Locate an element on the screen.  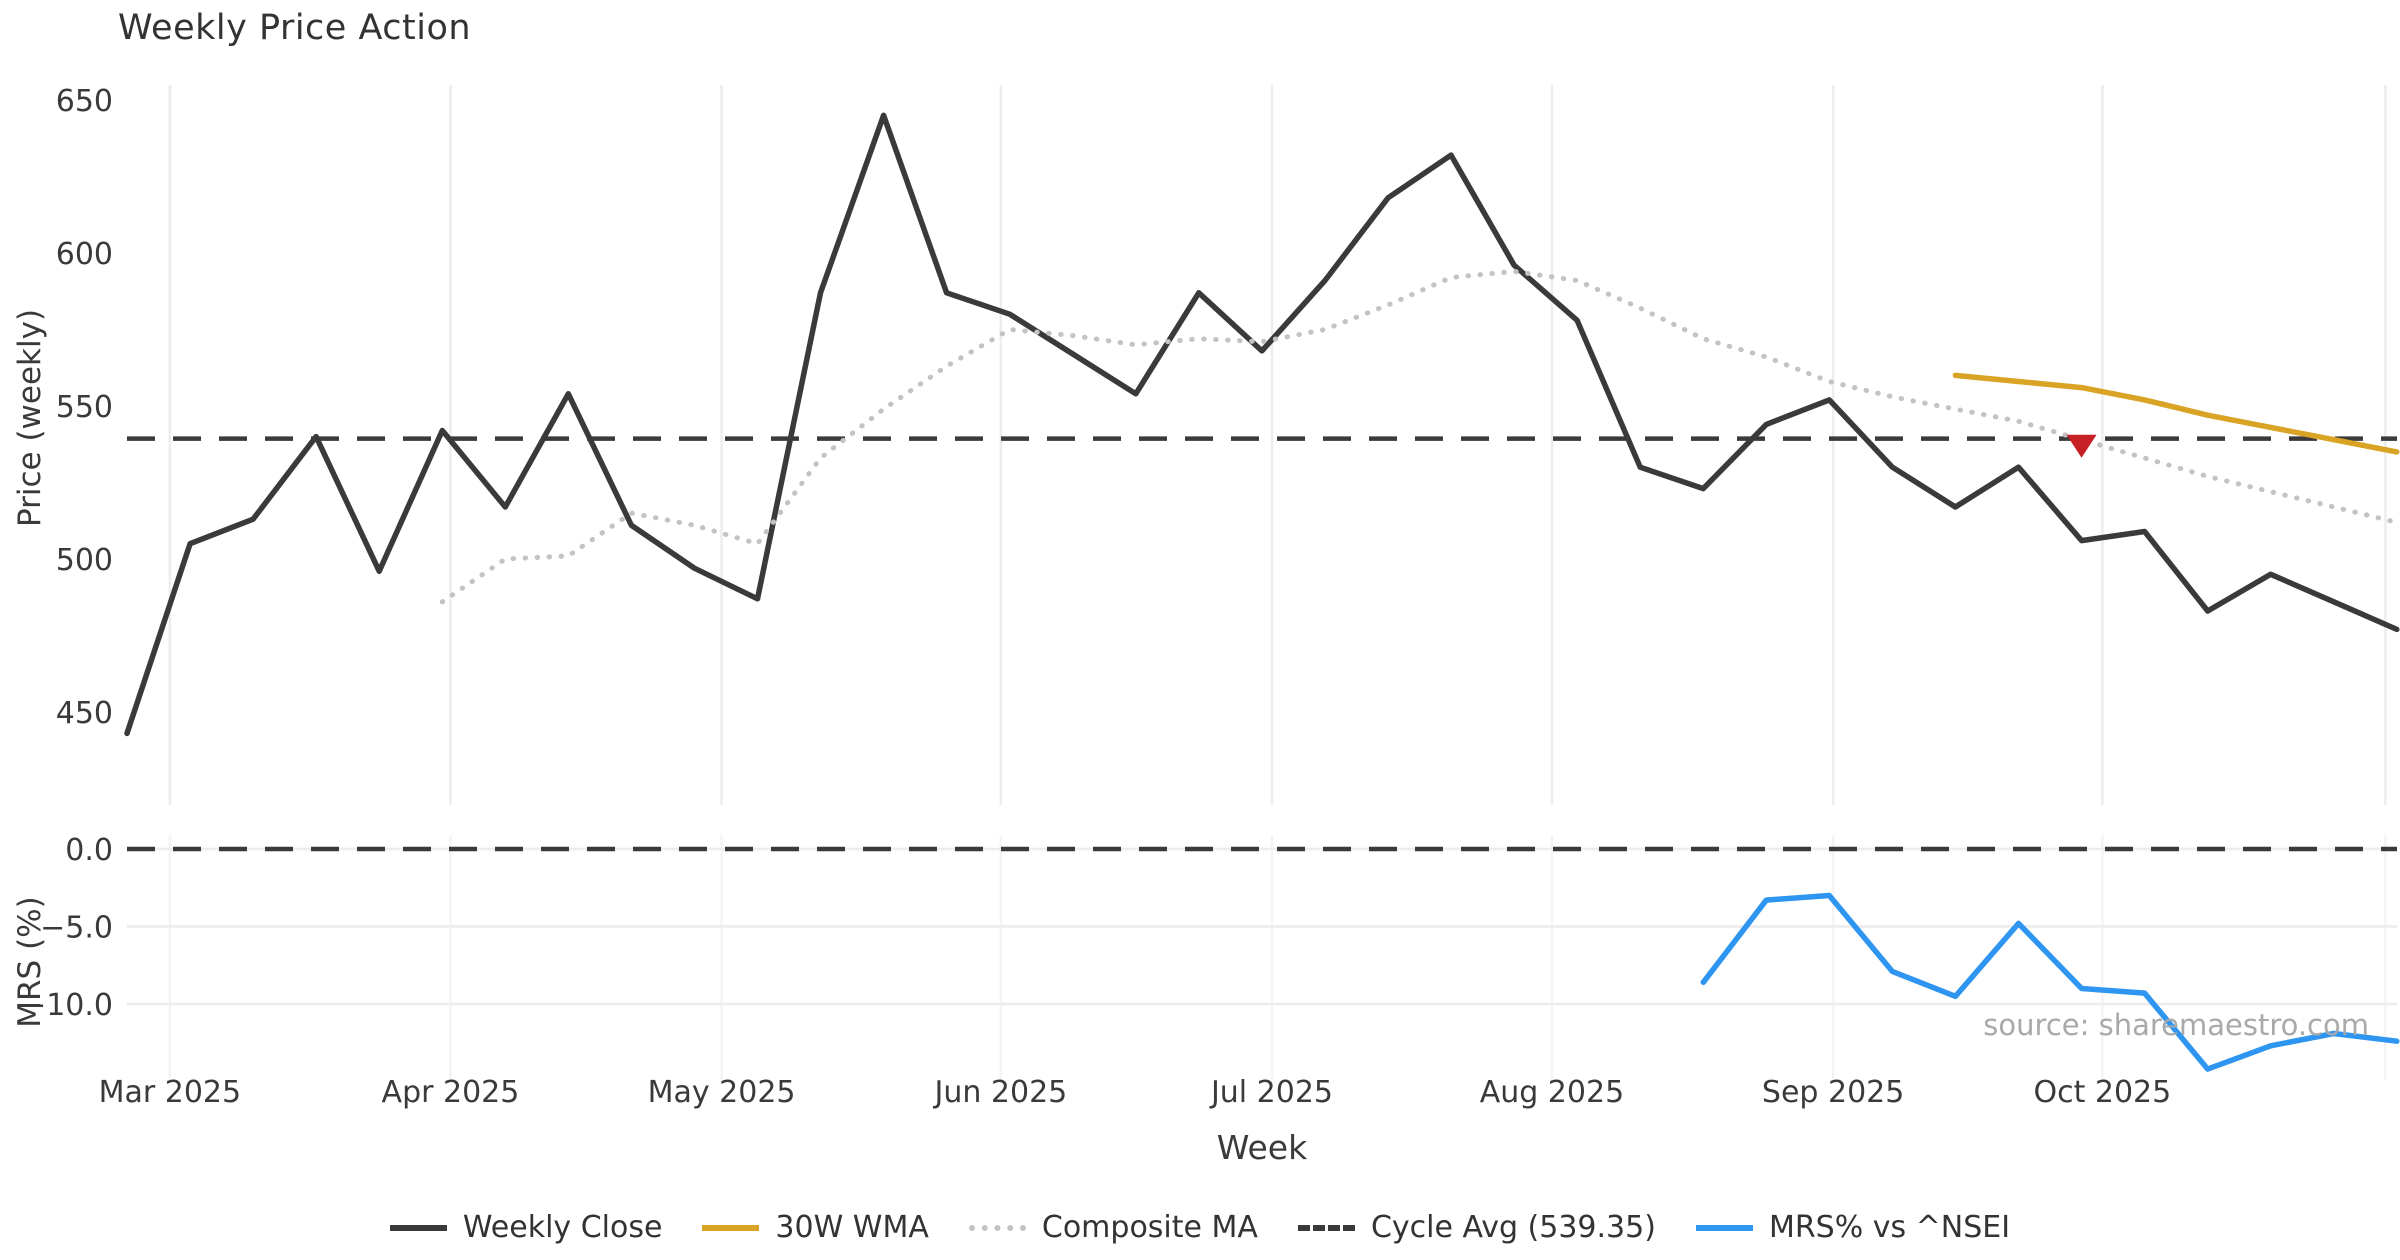
x-tick-label: Jul 2025 is located at coordinates (1271, 1092).